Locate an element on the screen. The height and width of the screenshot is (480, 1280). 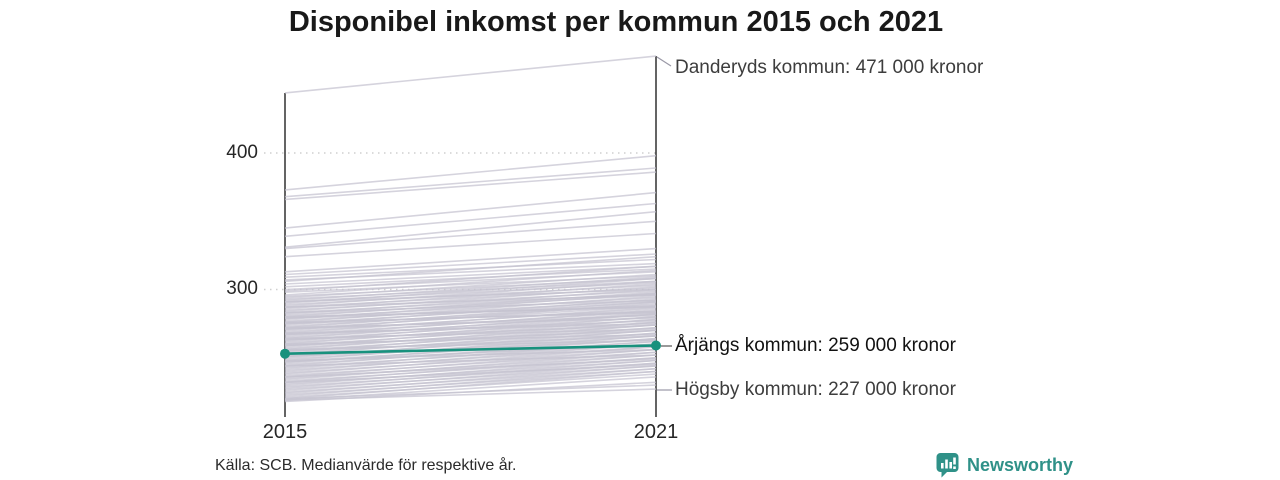
annotation-leaders is located at coordinates (664, 223).